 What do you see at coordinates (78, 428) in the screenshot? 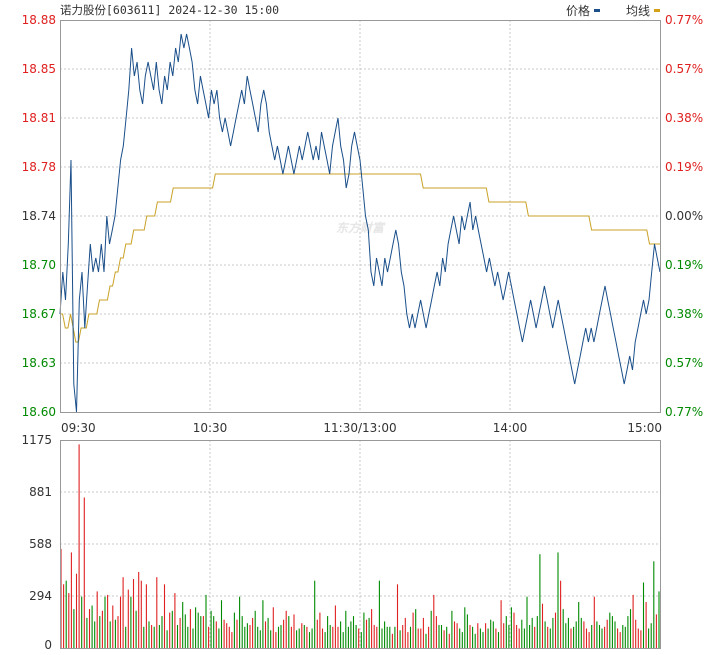
I see `time-tick-label: 09:30` at bounding box center [78, 428].